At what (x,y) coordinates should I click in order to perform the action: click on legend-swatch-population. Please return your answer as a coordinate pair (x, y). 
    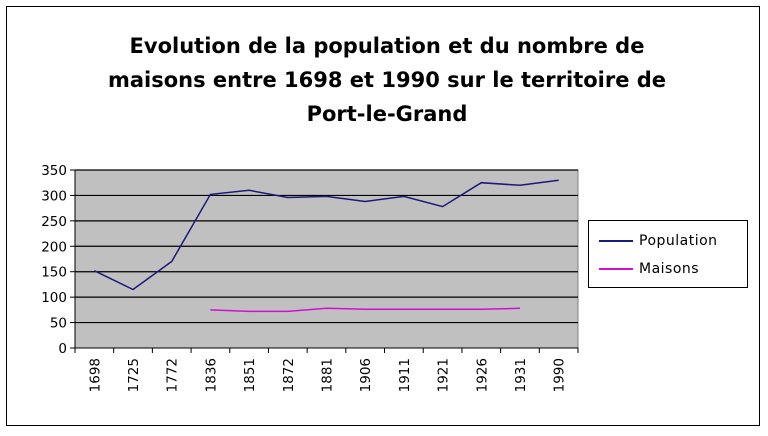
    Looking at the image, I should click on (616, 241).